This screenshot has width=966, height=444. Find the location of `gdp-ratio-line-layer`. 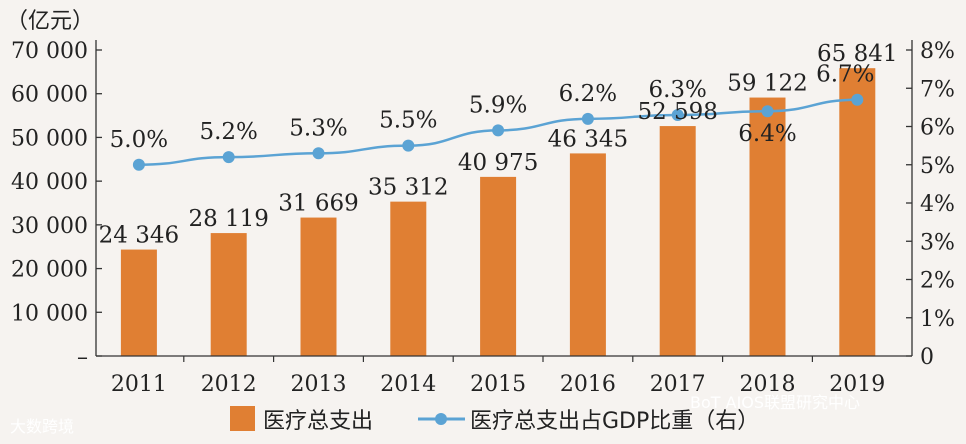

gdp-ratio-line-layer is located at coordinates (498, 132).